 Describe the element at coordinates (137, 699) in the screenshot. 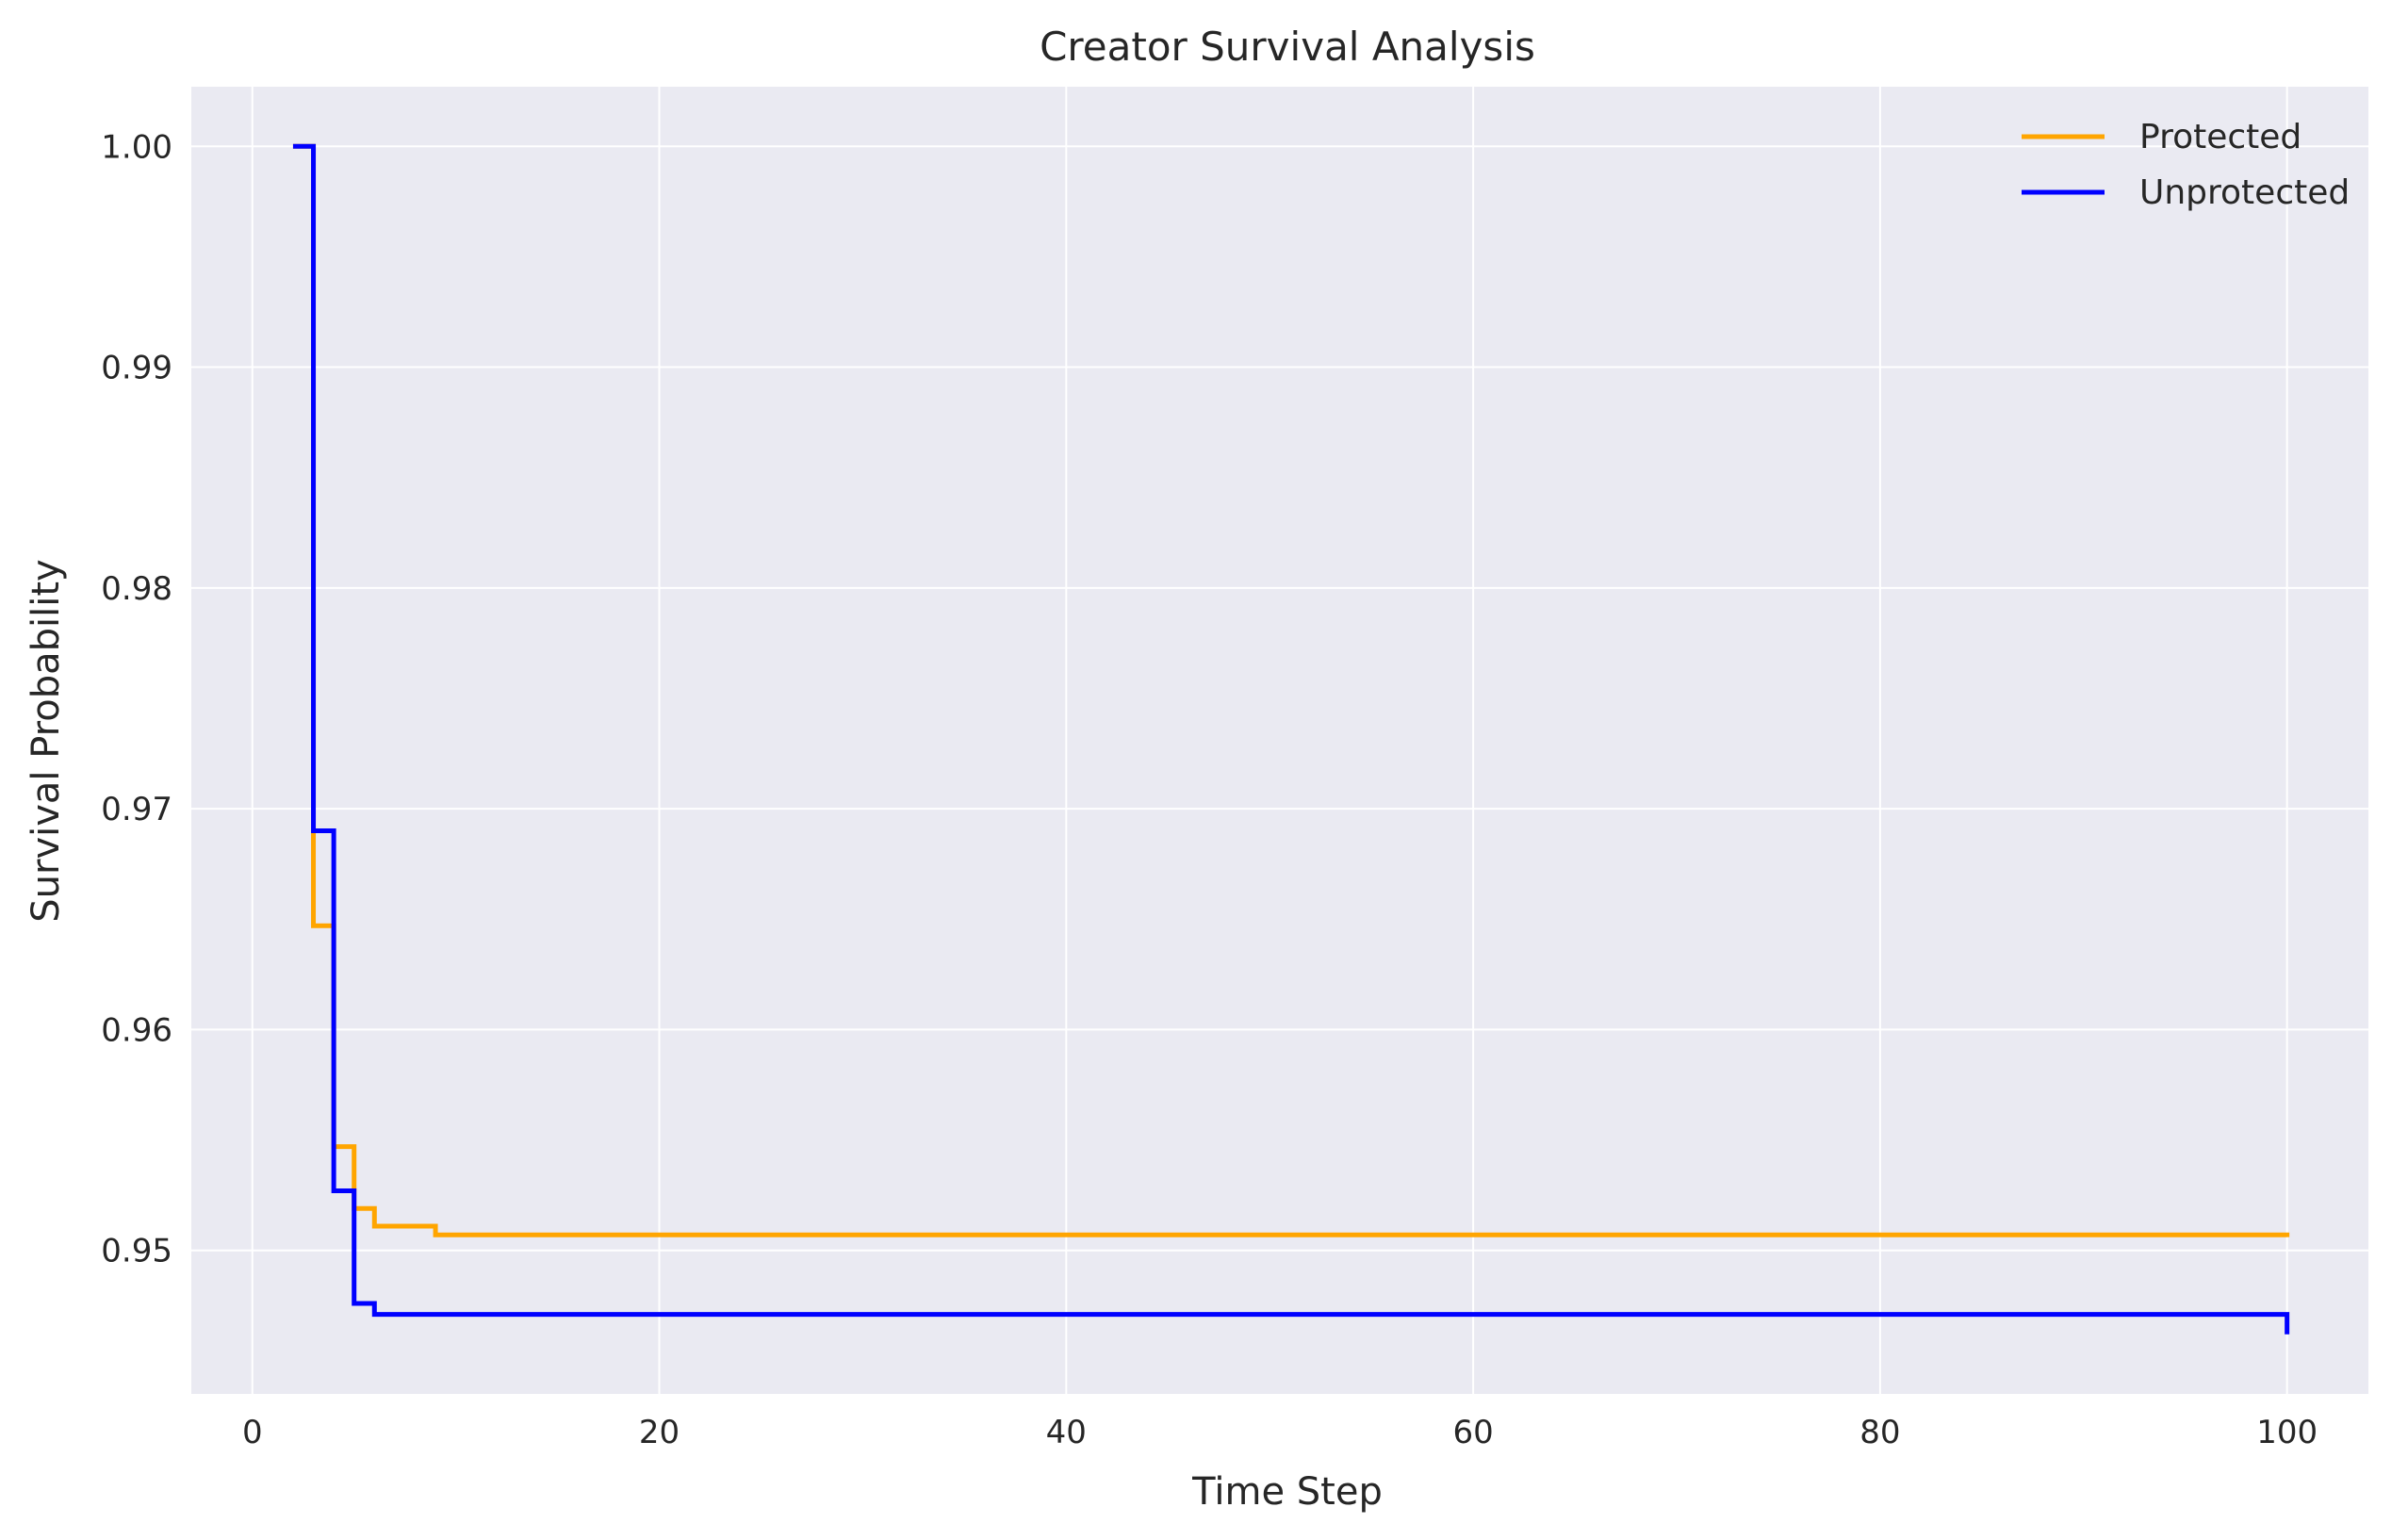

I see `y-axis-ticks: 0.95 0.96 0.97 0.98 0.99 1.00` at that location.